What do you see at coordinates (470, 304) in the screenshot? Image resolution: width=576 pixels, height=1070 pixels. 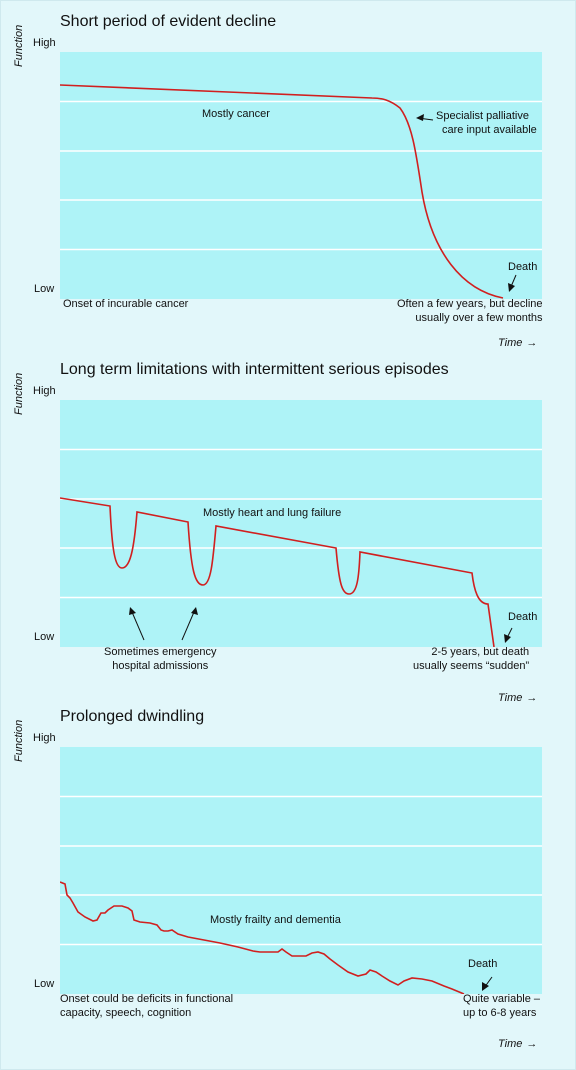 I see `duration-line-1: Often a few years, but decline` at bounding box center [470, 304].